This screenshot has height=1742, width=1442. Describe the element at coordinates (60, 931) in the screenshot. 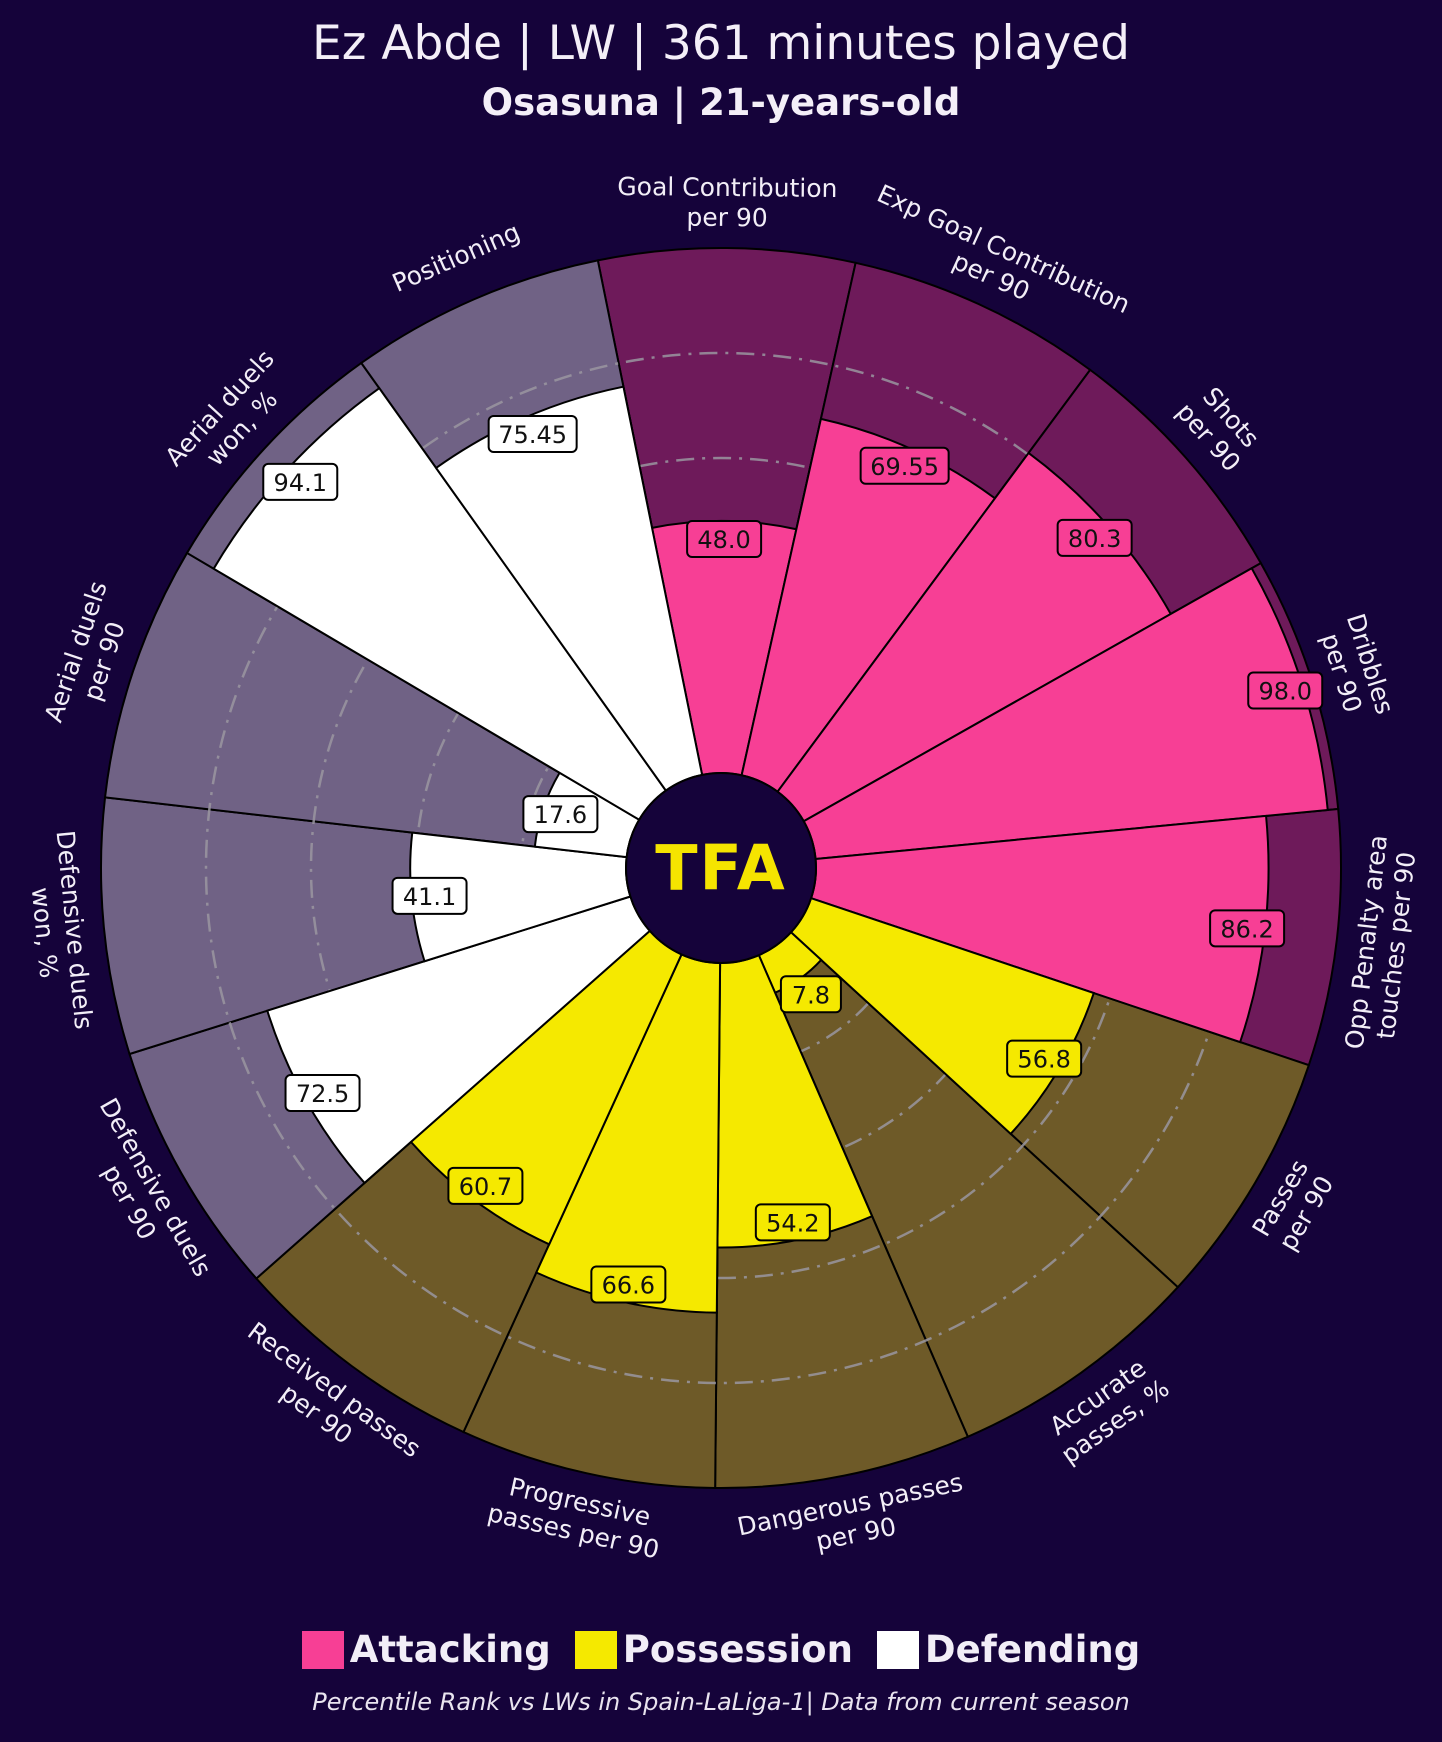

I see `param-label-defensive-duels-won: Defensive duelswon, %` at that location.